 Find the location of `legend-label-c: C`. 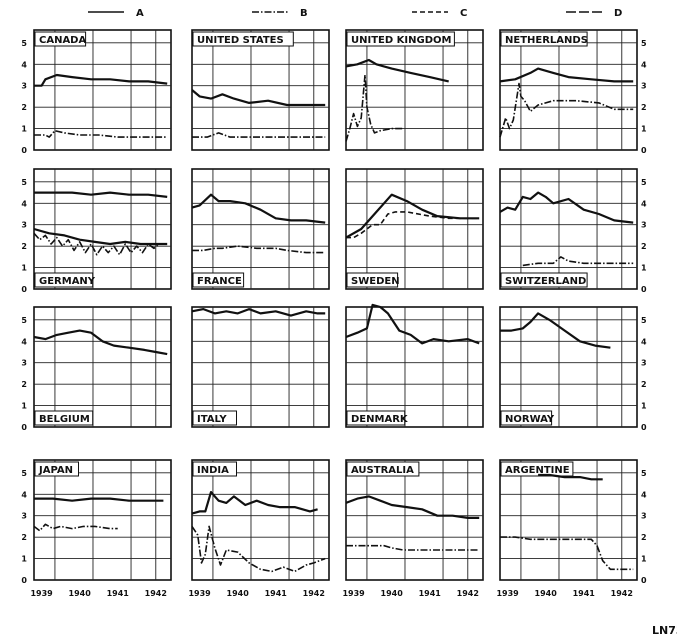

legend-label-c: C is located at coordinates (463, 13).